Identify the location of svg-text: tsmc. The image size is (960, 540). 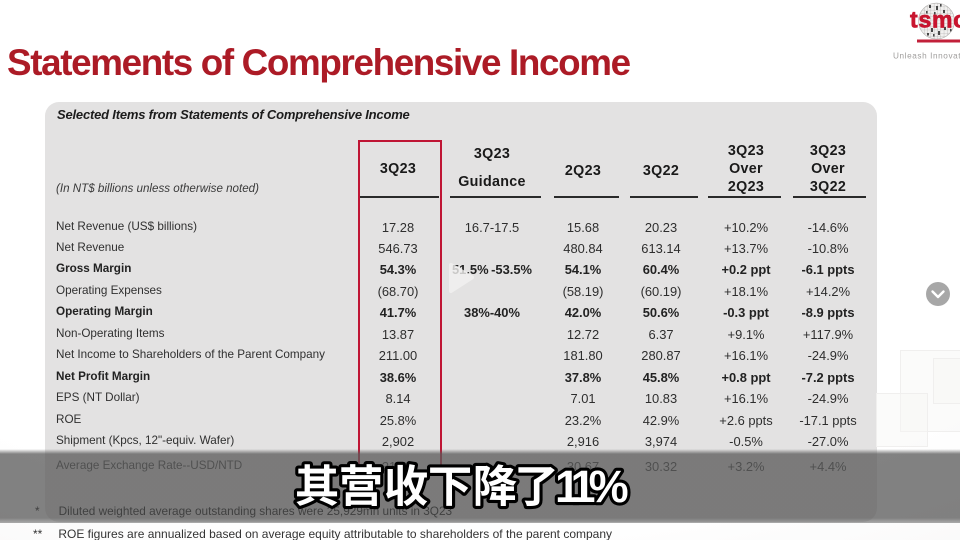
(935, 20).